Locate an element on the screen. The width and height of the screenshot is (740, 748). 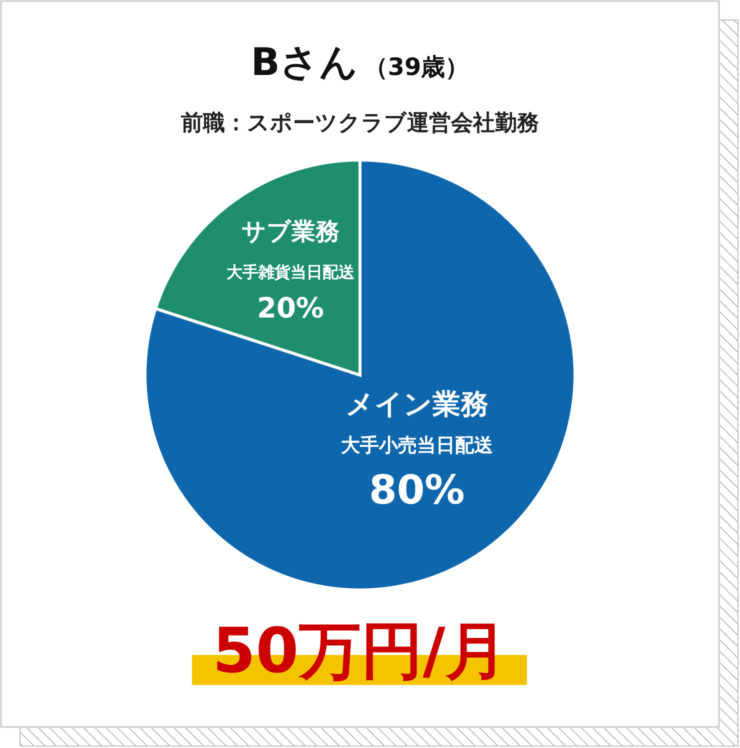
text: （39歳） is located at coordinates (417, 67).